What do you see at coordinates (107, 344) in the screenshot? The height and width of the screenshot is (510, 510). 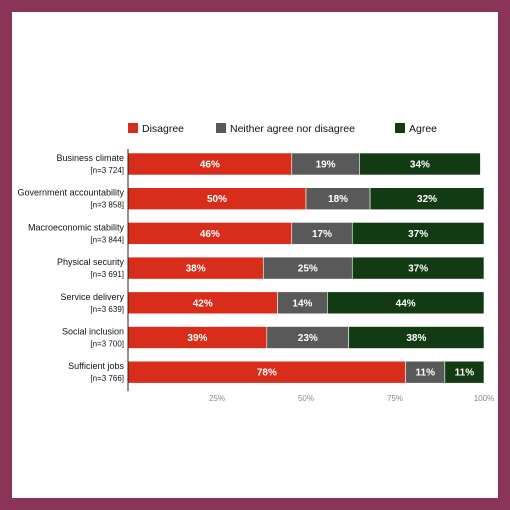 I see `category-sample-size: [n=3 700]` at bounding box center [107, 344].